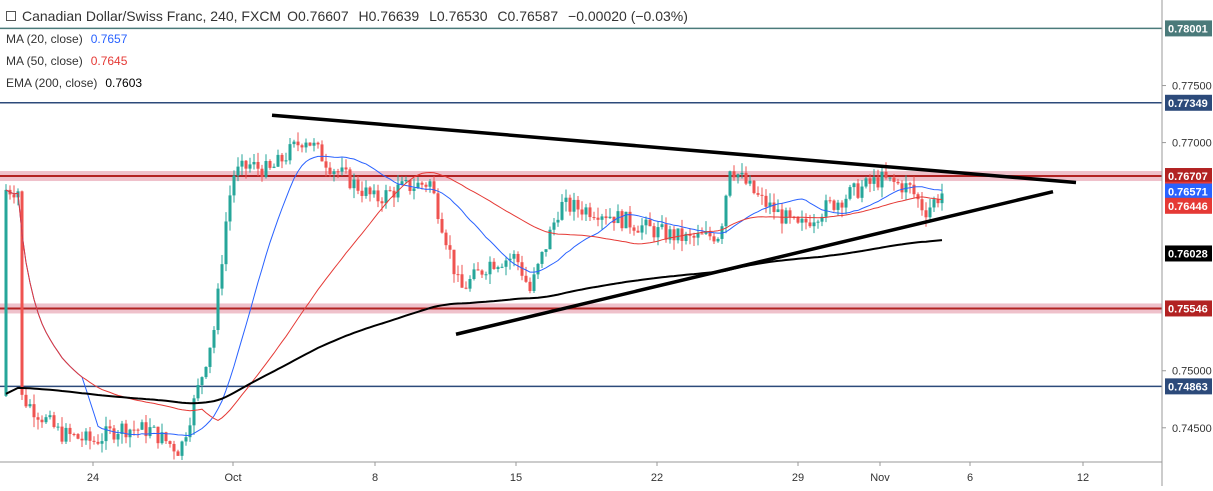  I want to click on indicator-ema200: EMA (200, close) 0.7603, so click(350, 83).